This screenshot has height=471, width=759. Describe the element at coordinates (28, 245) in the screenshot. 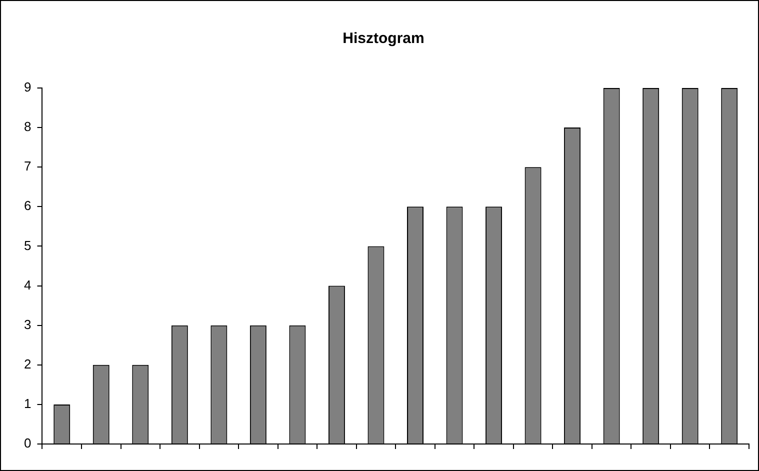

I see `y-tick-label: 5` at that location.